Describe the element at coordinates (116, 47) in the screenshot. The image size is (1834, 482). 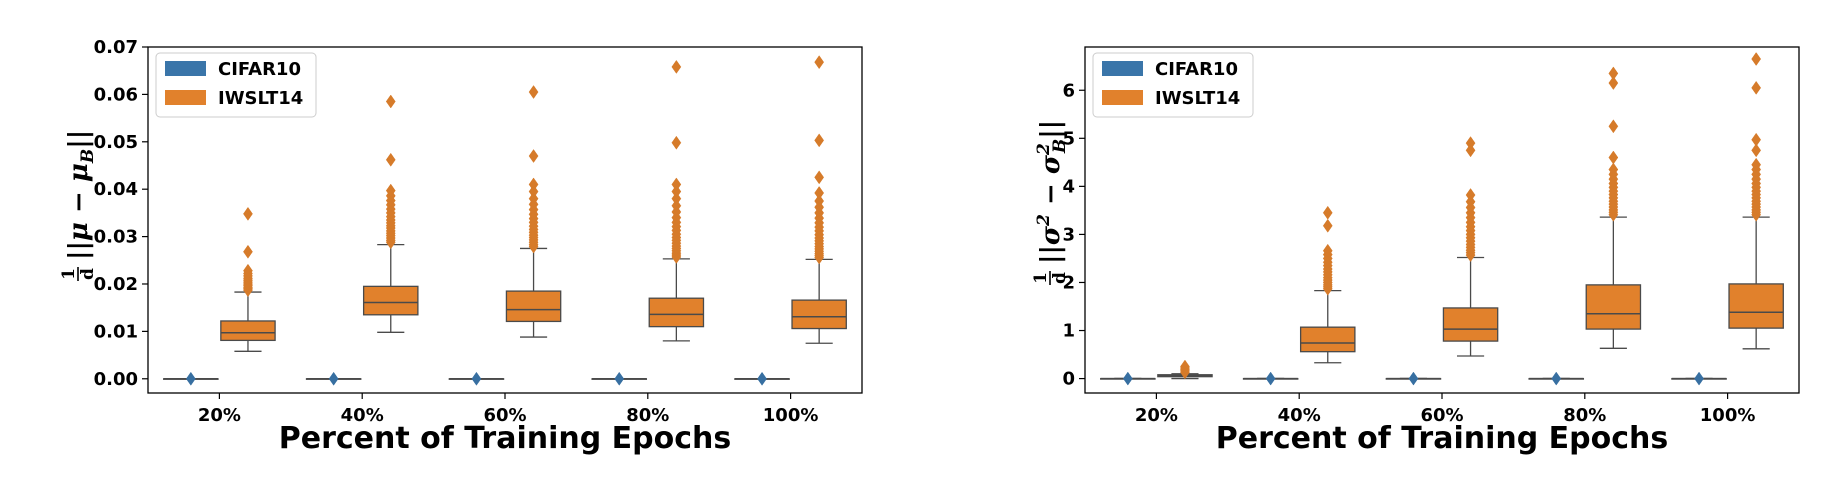
I see `y-tick-label: 0.07` at that location.